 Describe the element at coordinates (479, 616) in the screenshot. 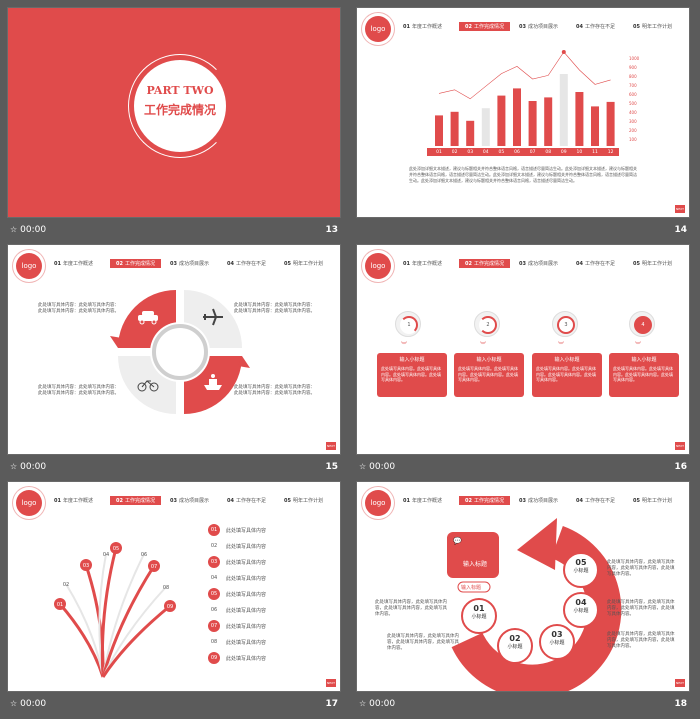

I see `circle-01: 01 小标题` at that location.